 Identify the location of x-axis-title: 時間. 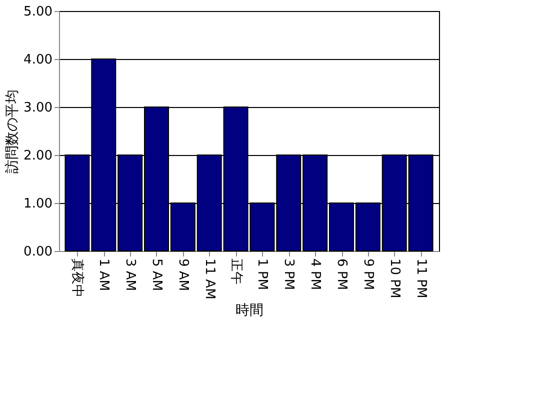
(250, 310).